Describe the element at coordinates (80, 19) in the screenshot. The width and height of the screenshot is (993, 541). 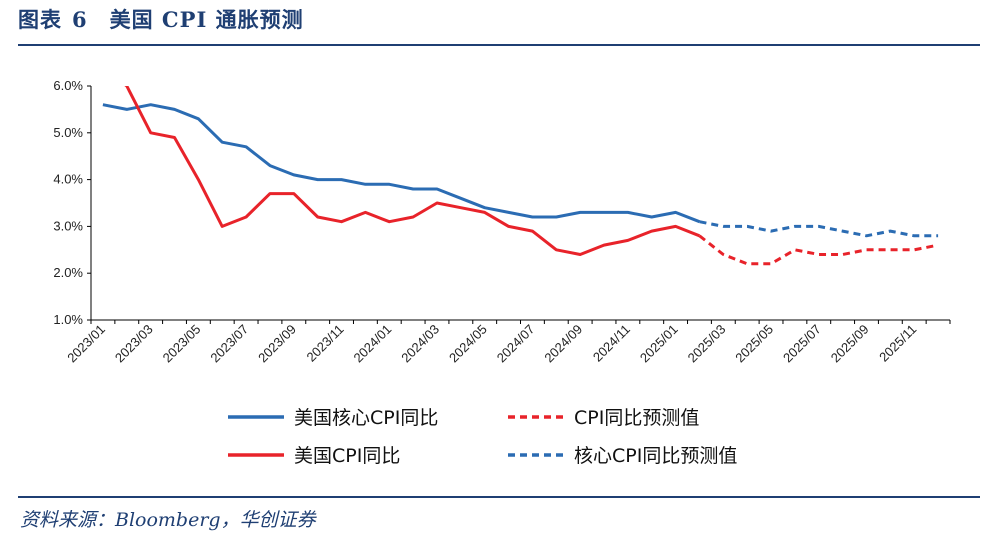
I see `figure-number: 6` at that location.